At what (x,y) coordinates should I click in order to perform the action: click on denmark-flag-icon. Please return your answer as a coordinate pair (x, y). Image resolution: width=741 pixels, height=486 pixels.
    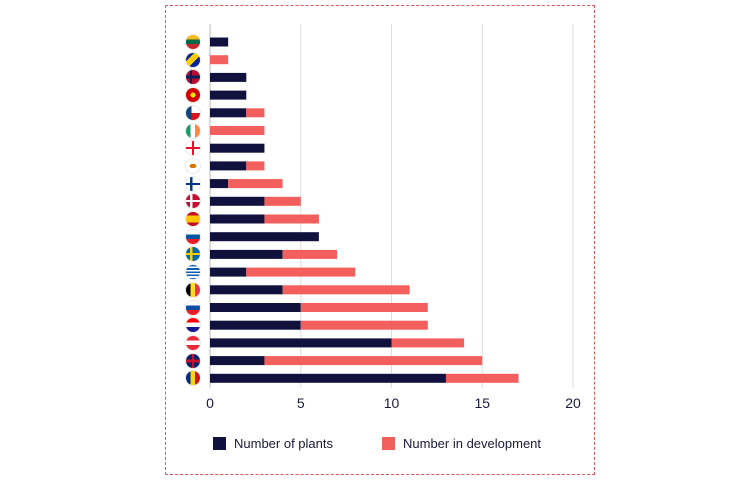
    Looking at the image, I should click on (193, 201).